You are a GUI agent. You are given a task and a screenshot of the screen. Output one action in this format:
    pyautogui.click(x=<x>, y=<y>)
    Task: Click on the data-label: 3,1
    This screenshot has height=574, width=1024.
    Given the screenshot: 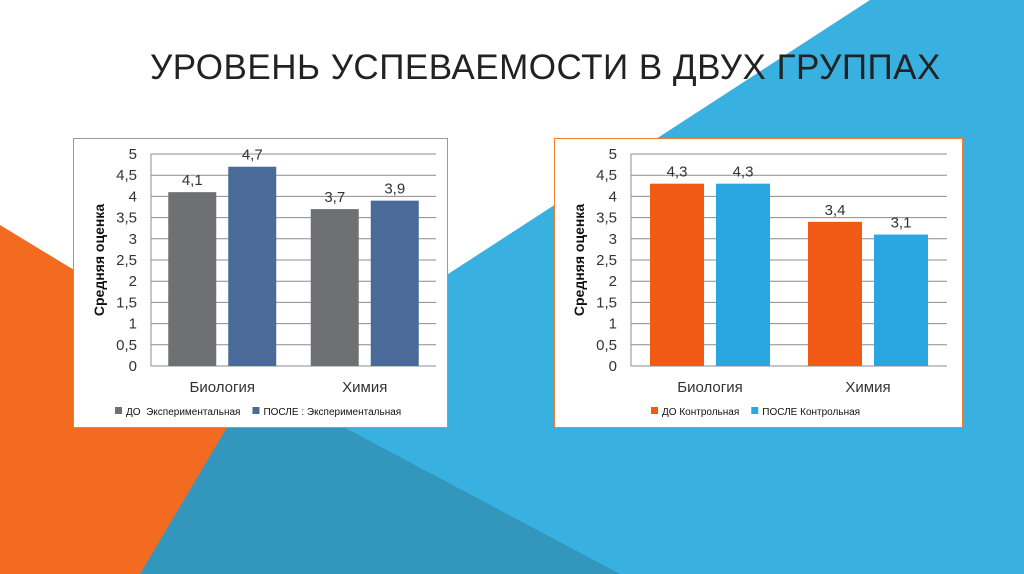 What is the action you would take?
    pyautogui.click(x=901, y=223)
    